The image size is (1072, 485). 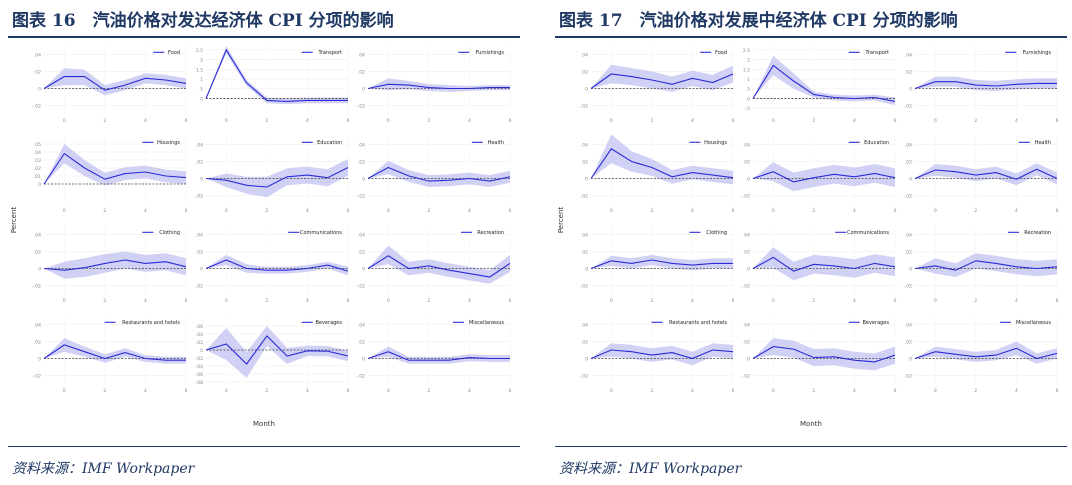 I want to click on panel-clothing: .04 .02 0 -.02 0 2 4 6 Clothing, so click(x=110, y=265).